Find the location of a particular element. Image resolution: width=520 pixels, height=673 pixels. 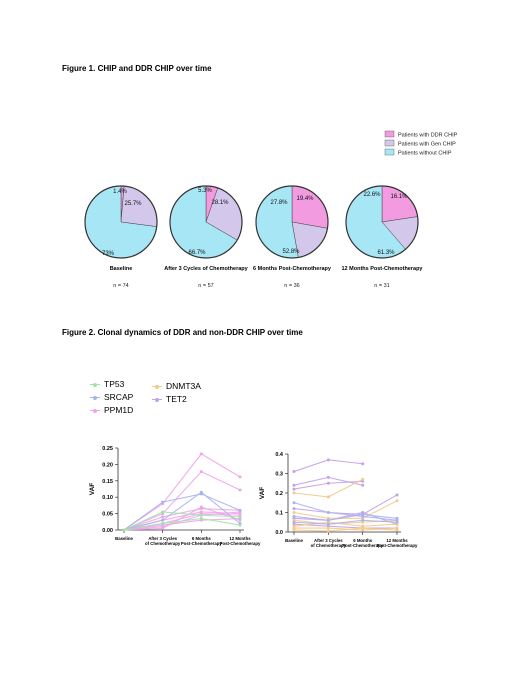

series-ppm1d is located at coordinates (182, 518).